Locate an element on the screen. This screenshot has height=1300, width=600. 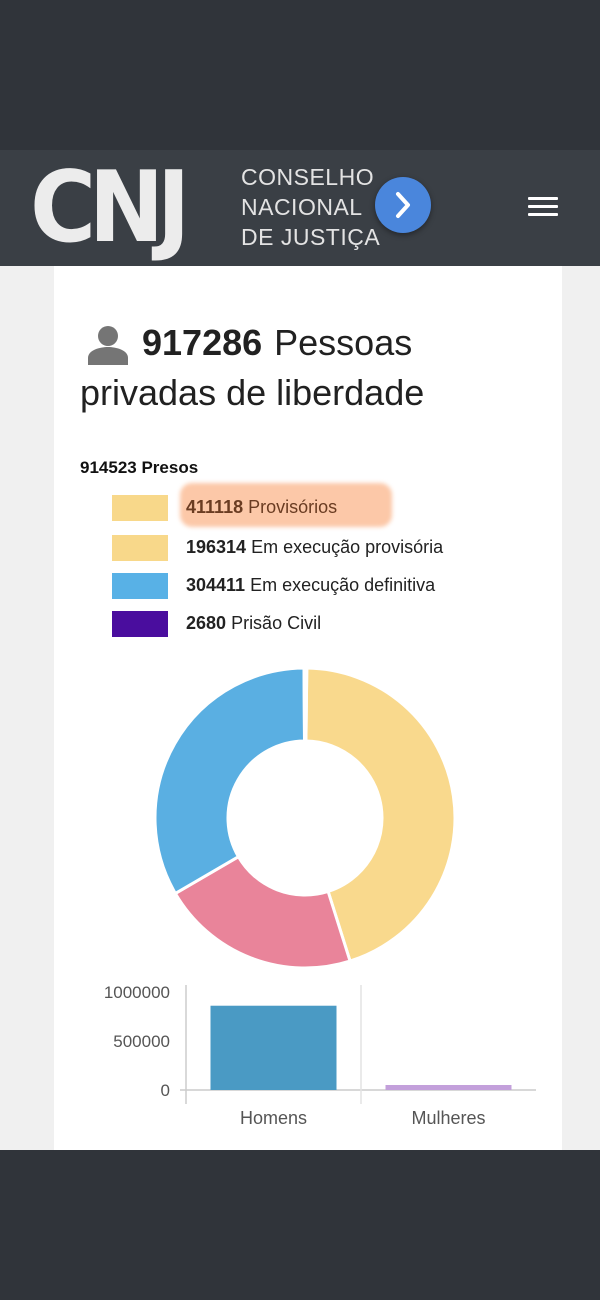
logo-subtitle: CONSELHO NACIONAL DE JUSTIÇA is located at coordinates (310, 207).